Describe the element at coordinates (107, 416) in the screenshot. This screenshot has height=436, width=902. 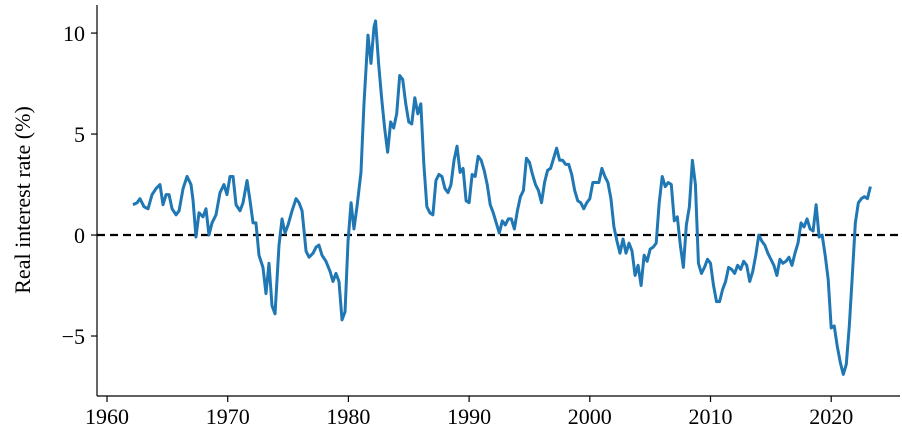
I see `x-tick-label: 1960` at that location.